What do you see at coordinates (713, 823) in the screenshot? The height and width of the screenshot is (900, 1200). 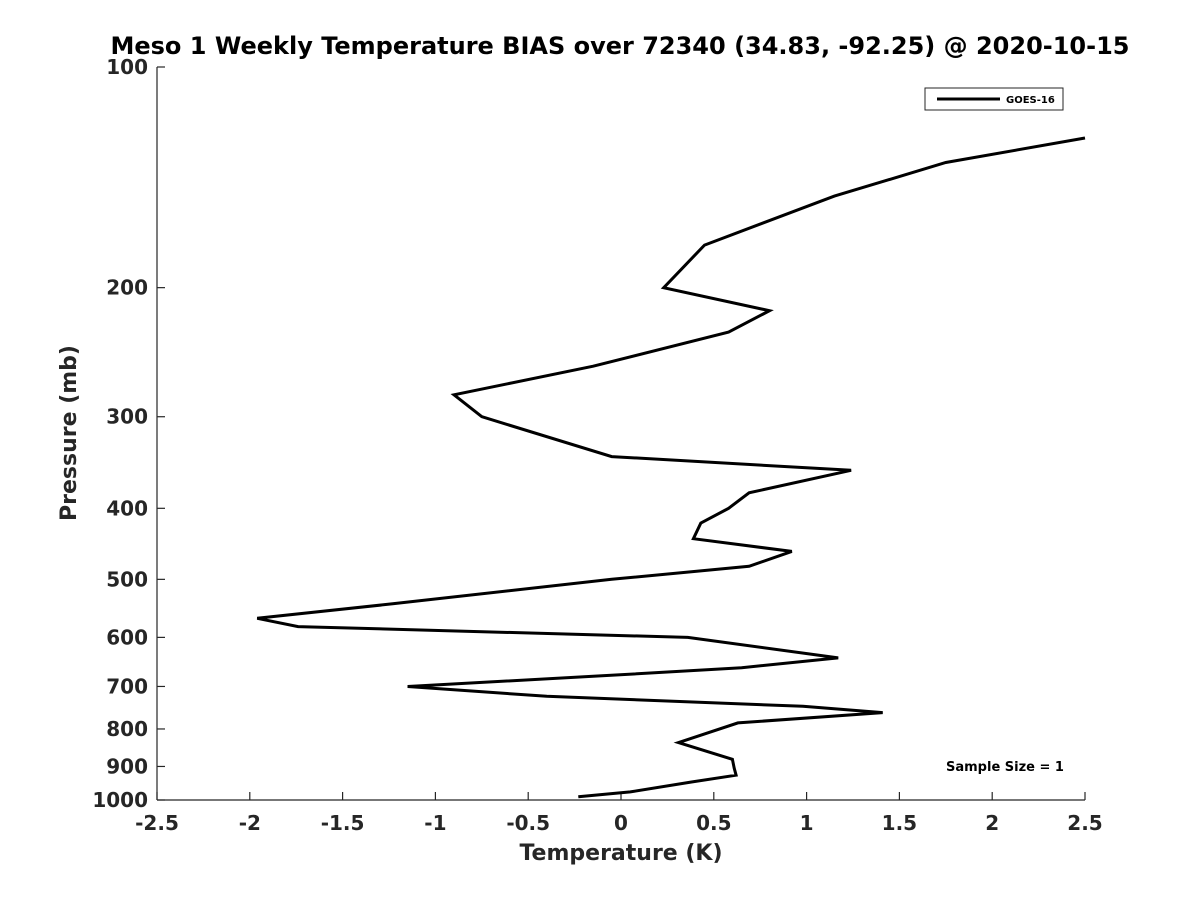 I see `x-tick-label: 0.5` at bounding box center [713, 823].